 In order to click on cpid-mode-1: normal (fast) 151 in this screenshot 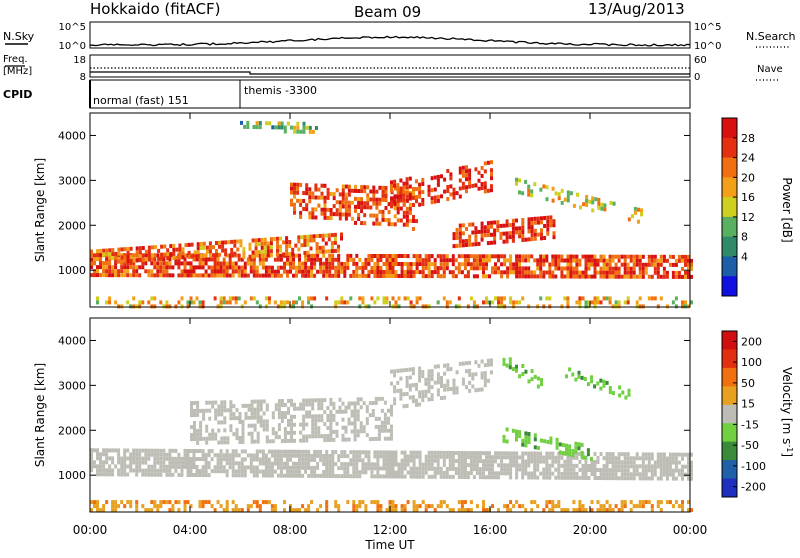, I will do `click(141, 100)`.